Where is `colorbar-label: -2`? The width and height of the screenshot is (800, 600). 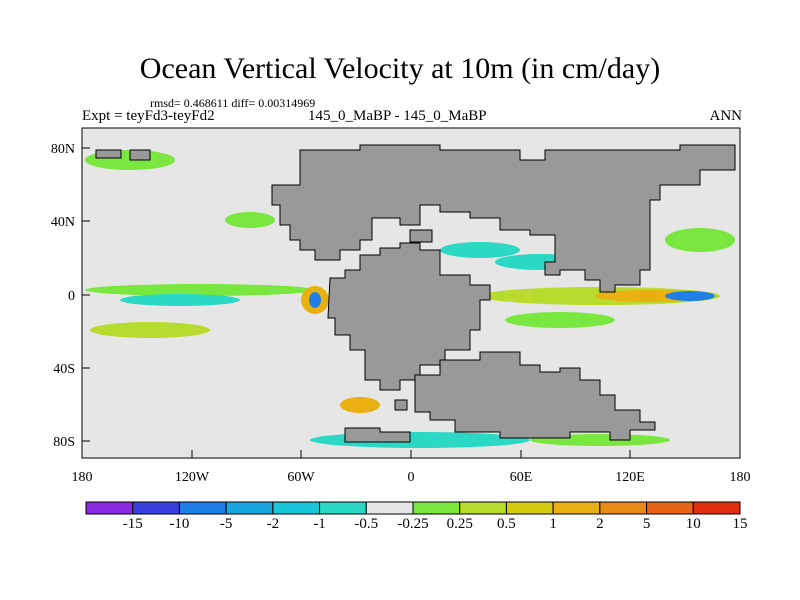
colorbar-label: -2 is located at coordinates (273, 524).